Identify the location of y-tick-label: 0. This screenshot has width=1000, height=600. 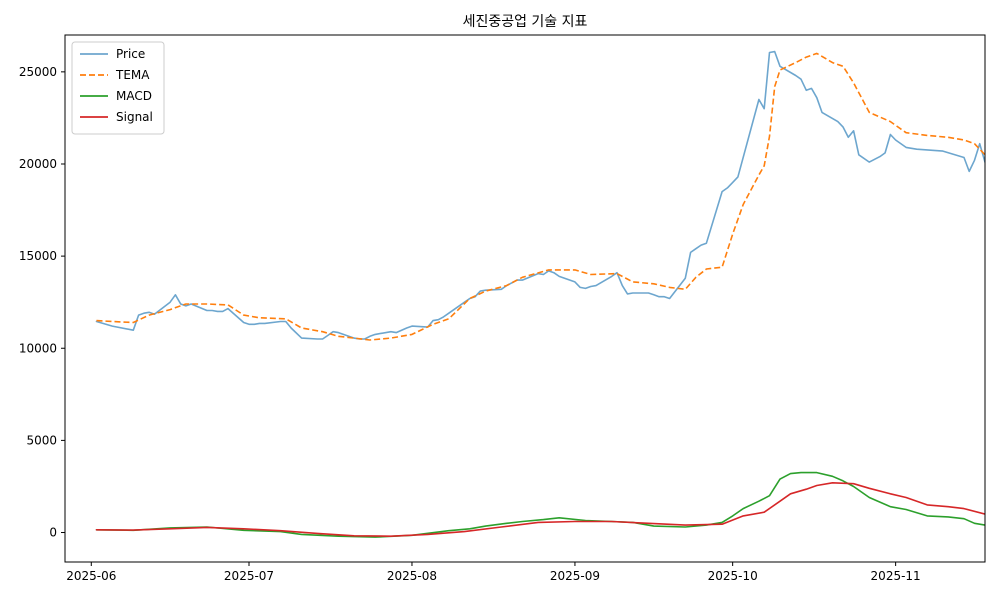
(53, 533).